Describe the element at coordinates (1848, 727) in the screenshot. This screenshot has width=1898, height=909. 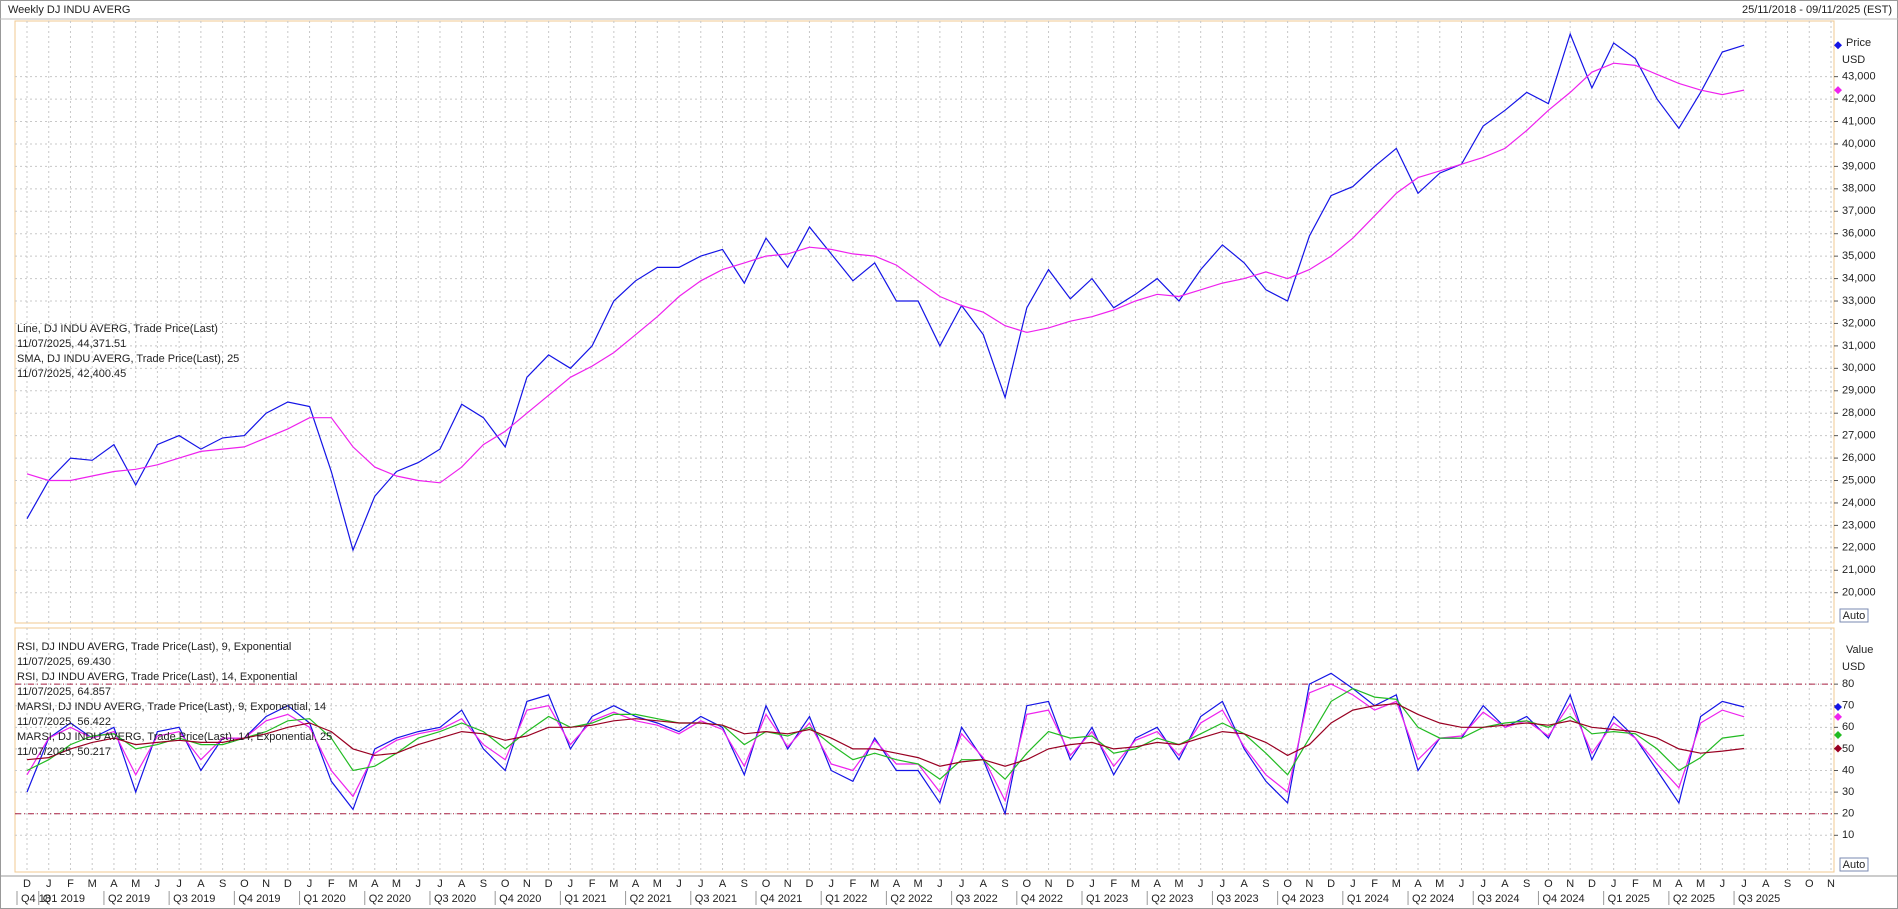
I see `y-tick-label: 60` at that location.